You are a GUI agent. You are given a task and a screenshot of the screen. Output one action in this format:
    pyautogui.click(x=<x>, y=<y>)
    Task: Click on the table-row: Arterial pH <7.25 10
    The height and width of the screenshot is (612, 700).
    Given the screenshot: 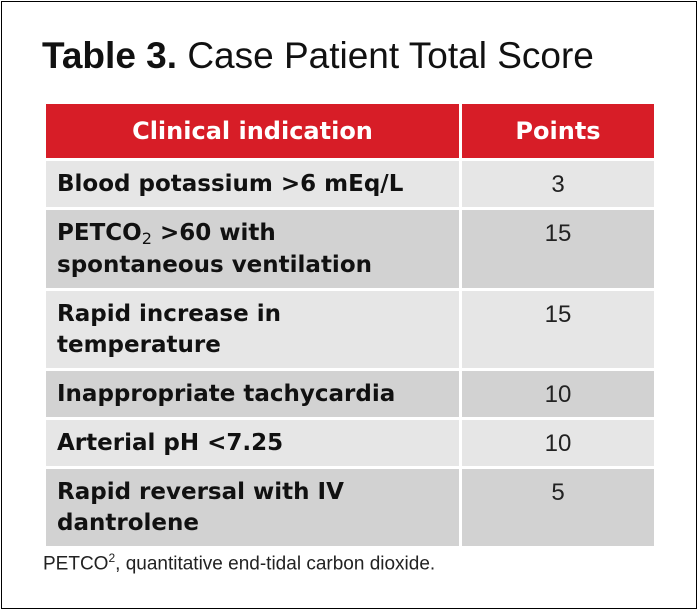 What is the action you would take?
    pyautogui.click(x=350, y=443)
    